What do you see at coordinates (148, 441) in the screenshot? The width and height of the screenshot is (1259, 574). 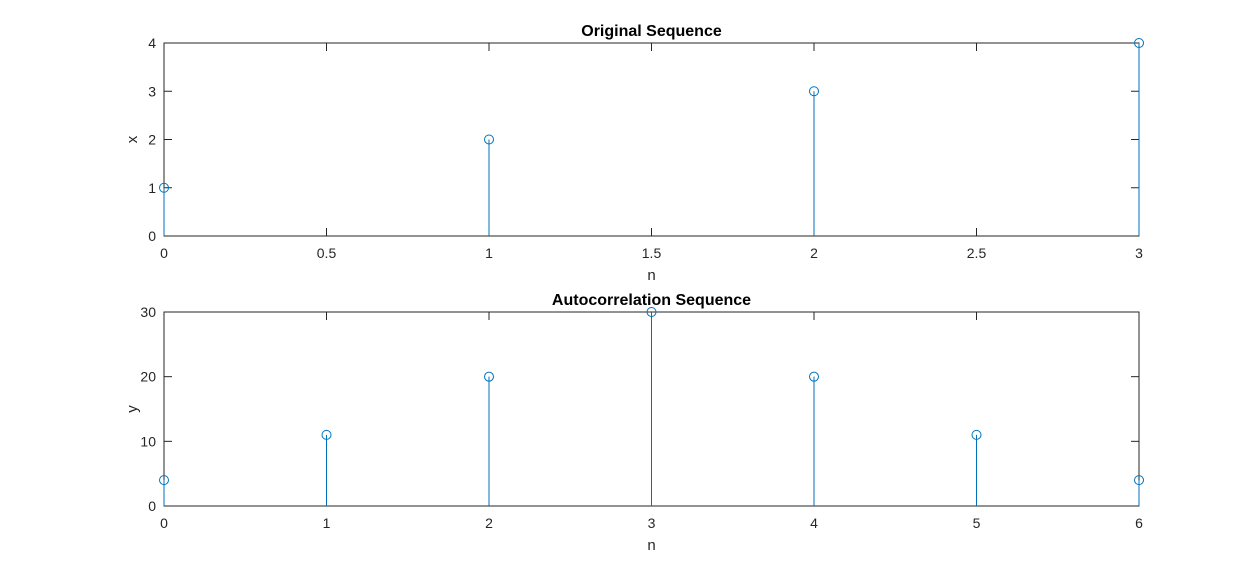 I see `y-tick-label: 10` at bounding box center [148, 441].